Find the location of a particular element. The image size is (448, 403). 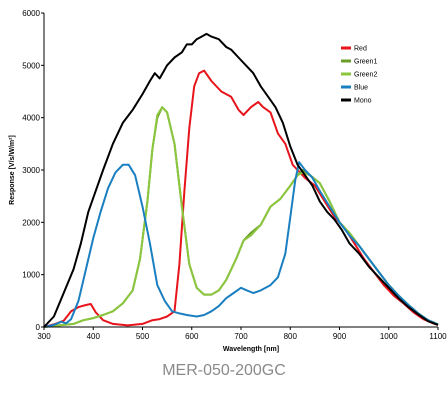

x-tick-label: 800 is located at coordinates (291, 336).